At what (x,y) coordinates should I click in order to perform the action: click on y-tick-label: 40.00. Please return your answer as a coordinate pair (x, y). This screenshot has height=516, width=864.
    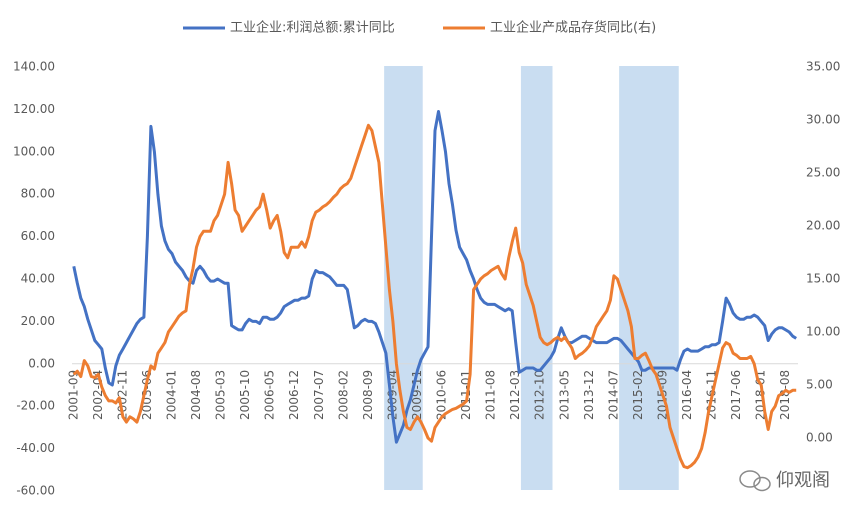
    Looking at the image, I should click on (38, 279).